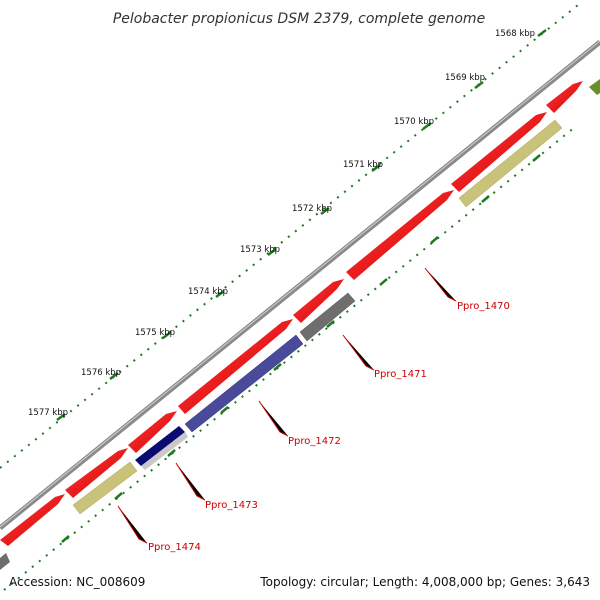 The width and height of the screenshot is (600, 600). Describe the element at coordinates (594, 87) in the screenshot. I see `feature-bar-green` at that location.